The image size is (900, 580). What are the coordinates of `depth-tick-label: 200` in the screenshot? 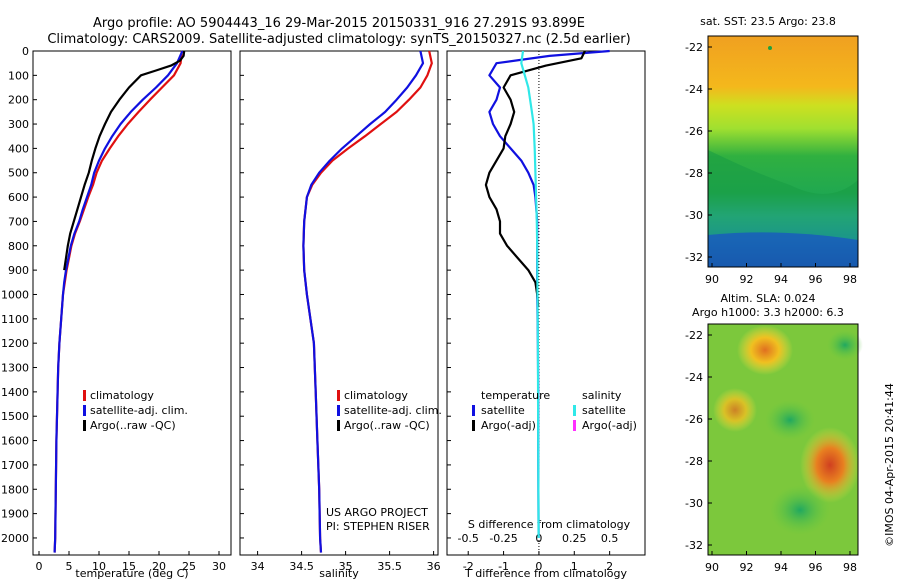 It's located at (18, 100).